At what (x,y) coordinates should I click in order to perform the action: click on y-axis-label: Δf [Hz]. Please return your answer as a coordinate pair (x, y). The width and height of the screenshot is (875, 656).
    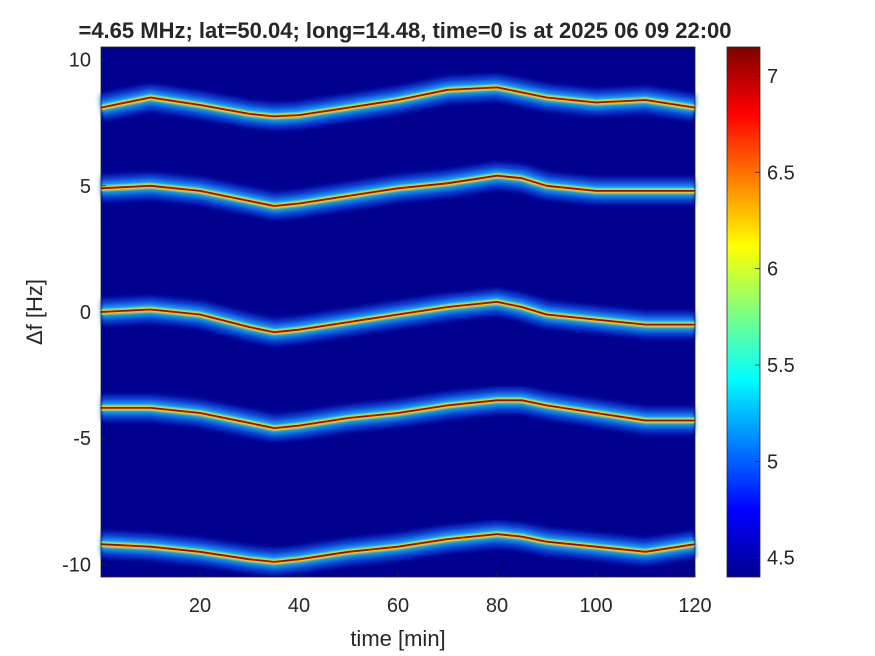
    Looking at the image, I should click on (34, 312).